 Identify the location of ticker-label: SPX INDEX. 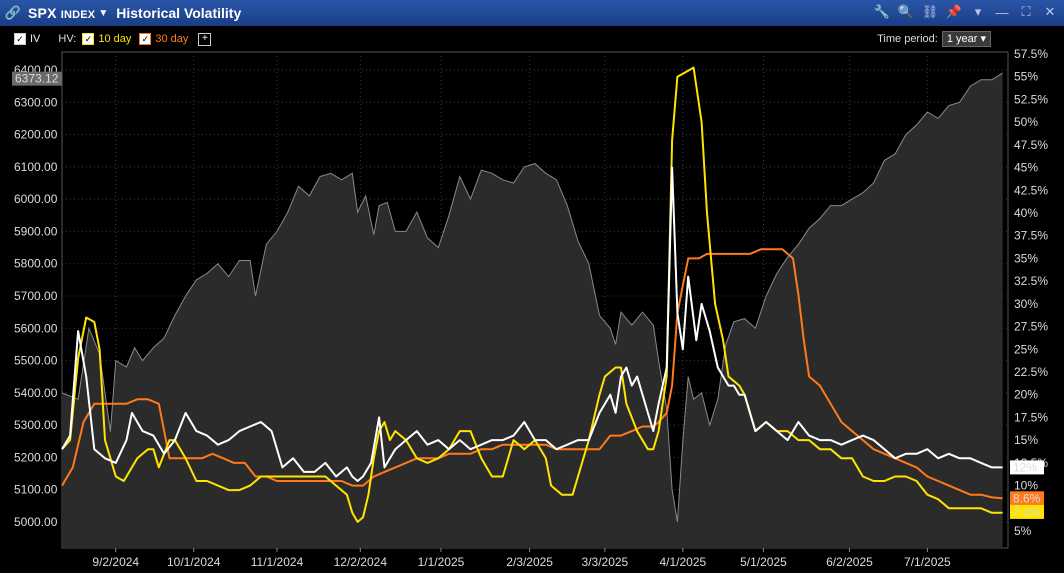
(61, 13).